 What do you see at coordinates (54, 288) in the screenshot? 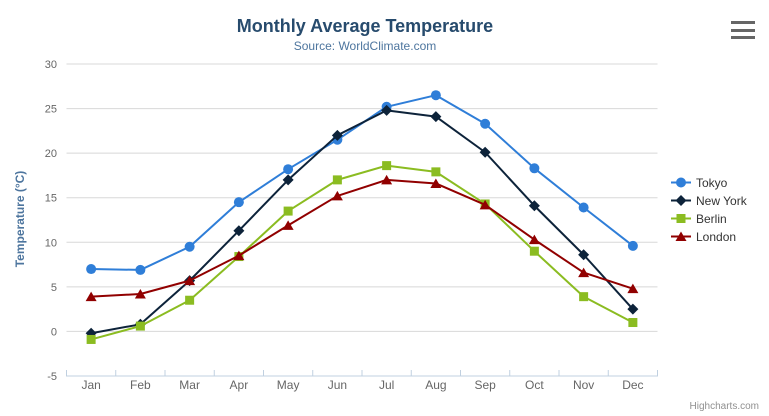
I see `y-tick-label: 5` at bounding box center [54, 288].